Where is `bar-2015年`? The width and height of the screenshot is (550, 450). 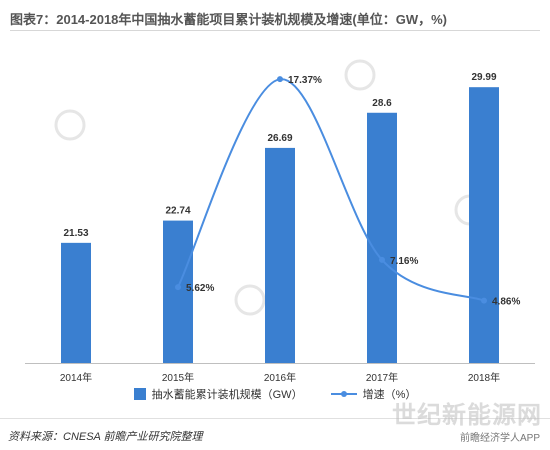
bar-2015年 is located at coordinates (178, 291).